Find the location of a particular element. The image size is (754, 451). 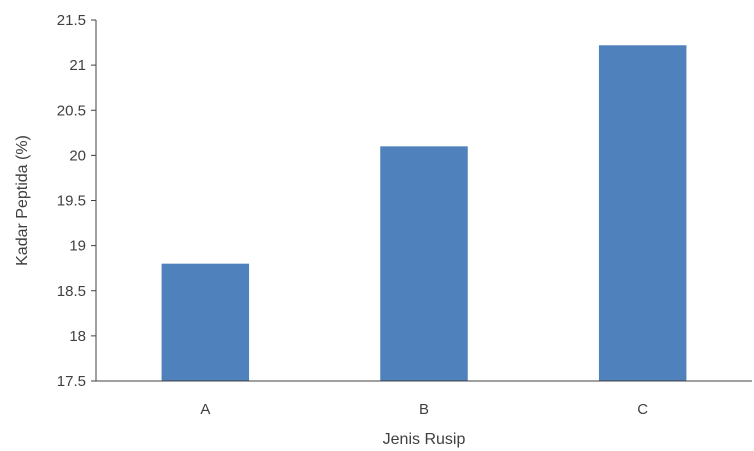

y-axis-title: Kadar Peptida (%) is located at coordinates (22, 200).